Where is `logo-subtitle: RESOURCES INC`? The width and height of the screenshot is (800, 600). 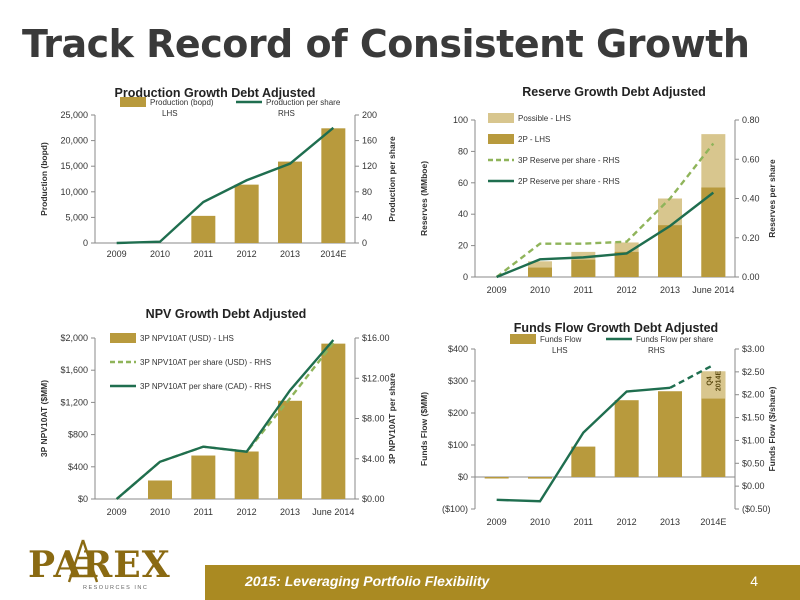
logo-subtitle: RESOURCES INC is located at coordinates (116, 588).